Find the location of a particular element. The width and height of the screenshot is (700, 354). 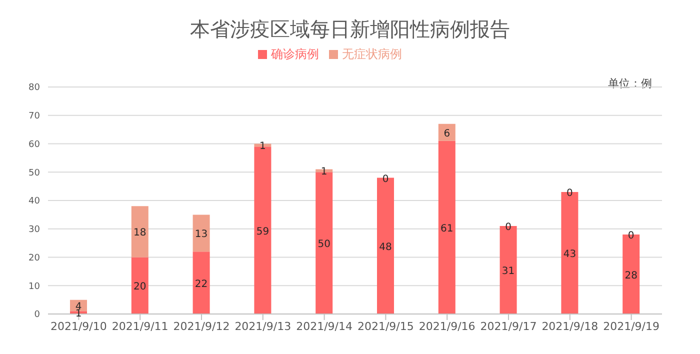

data-label: 43 is located at coordinates (569, 254).